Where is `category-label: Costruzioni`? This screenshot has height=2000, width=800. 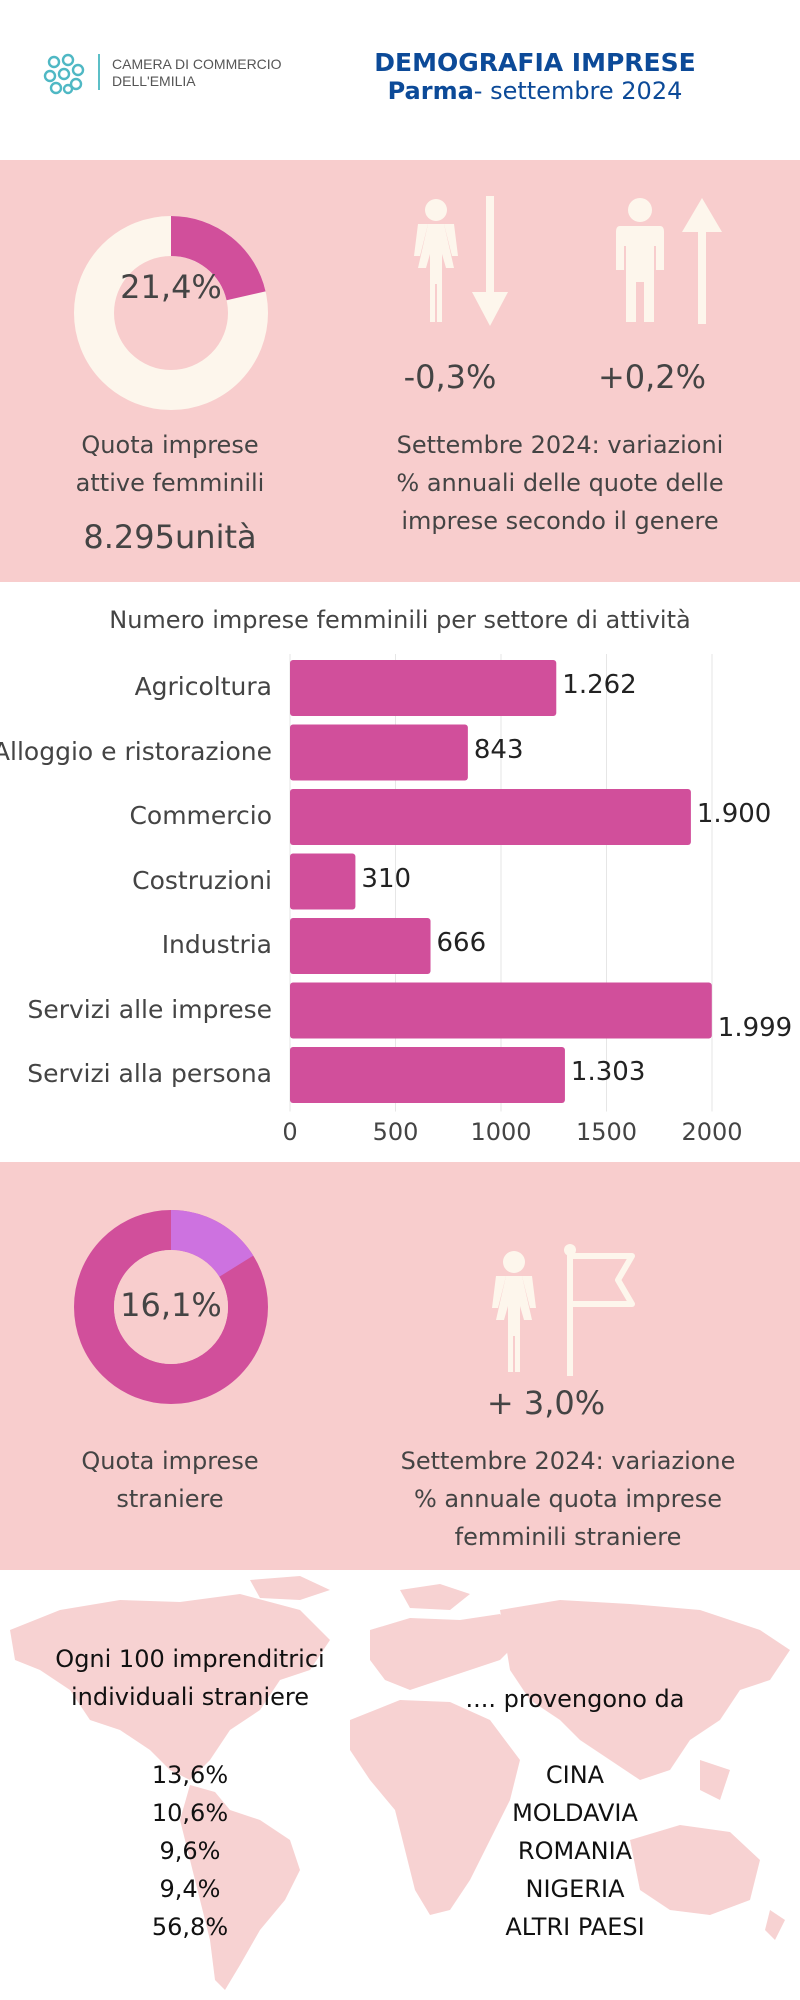
category-label: Costruzioni is located at coordinates (202, 880).